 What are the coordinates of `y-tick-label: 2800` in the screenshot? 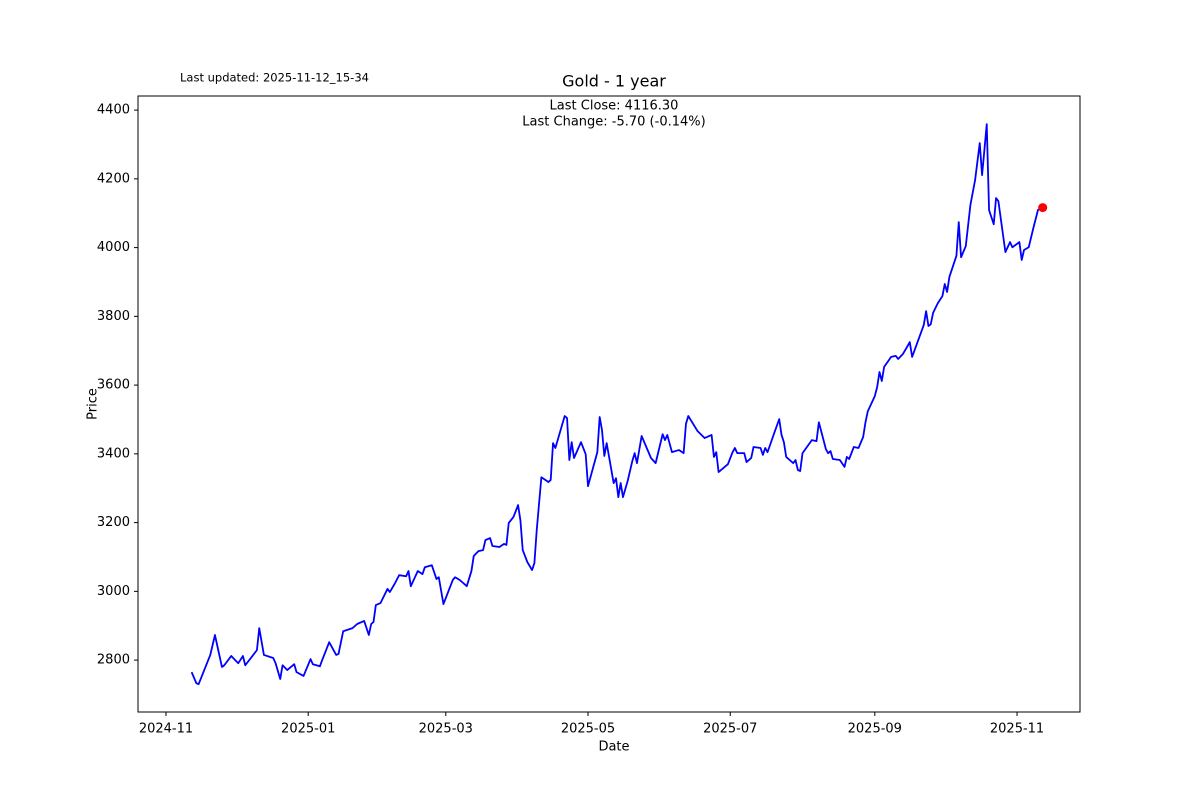 It's located at (113, 660).